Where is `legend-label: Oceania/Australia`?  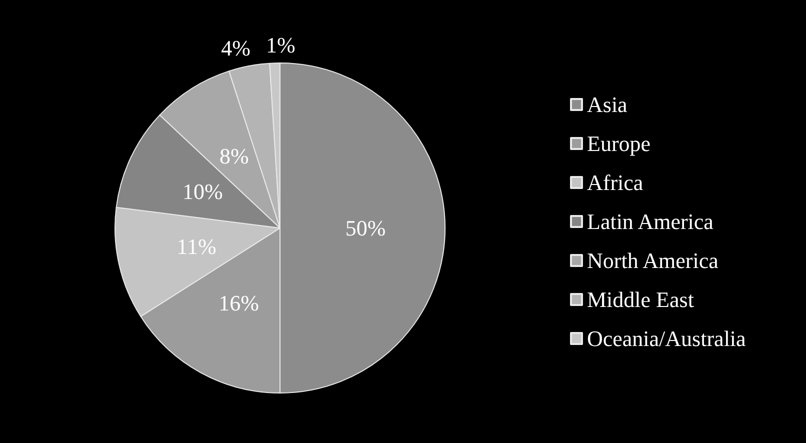
legend-label: Oceania/Australia is located at coordinates (666, 338).